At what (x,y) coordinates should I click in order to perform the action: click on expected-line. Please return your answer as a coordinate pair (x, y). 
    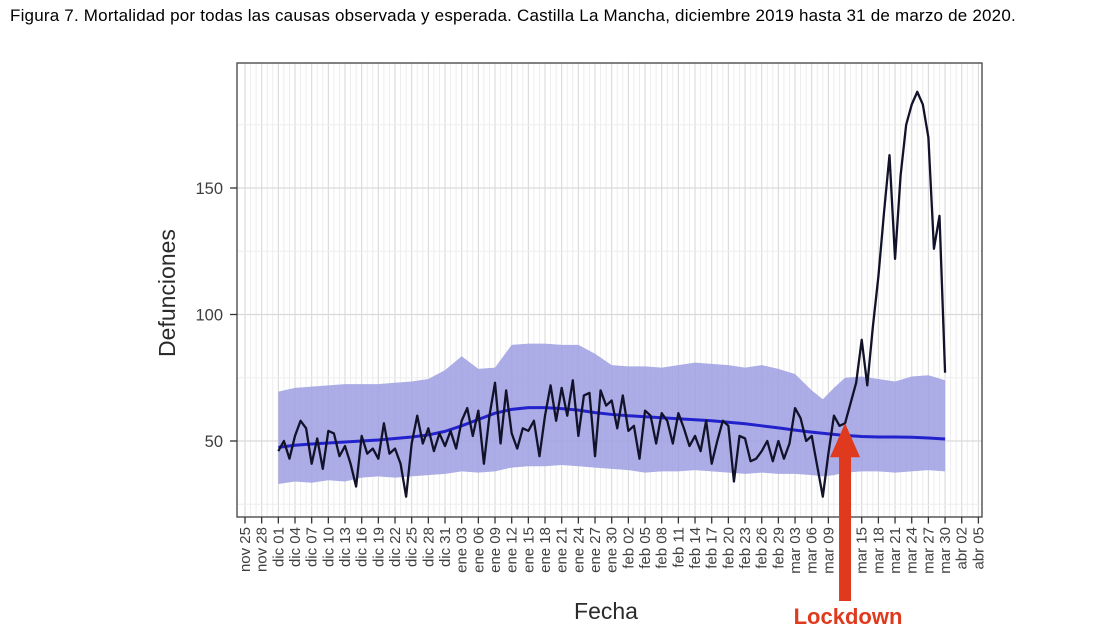
    Looking at the image, I should click on (612, 427).